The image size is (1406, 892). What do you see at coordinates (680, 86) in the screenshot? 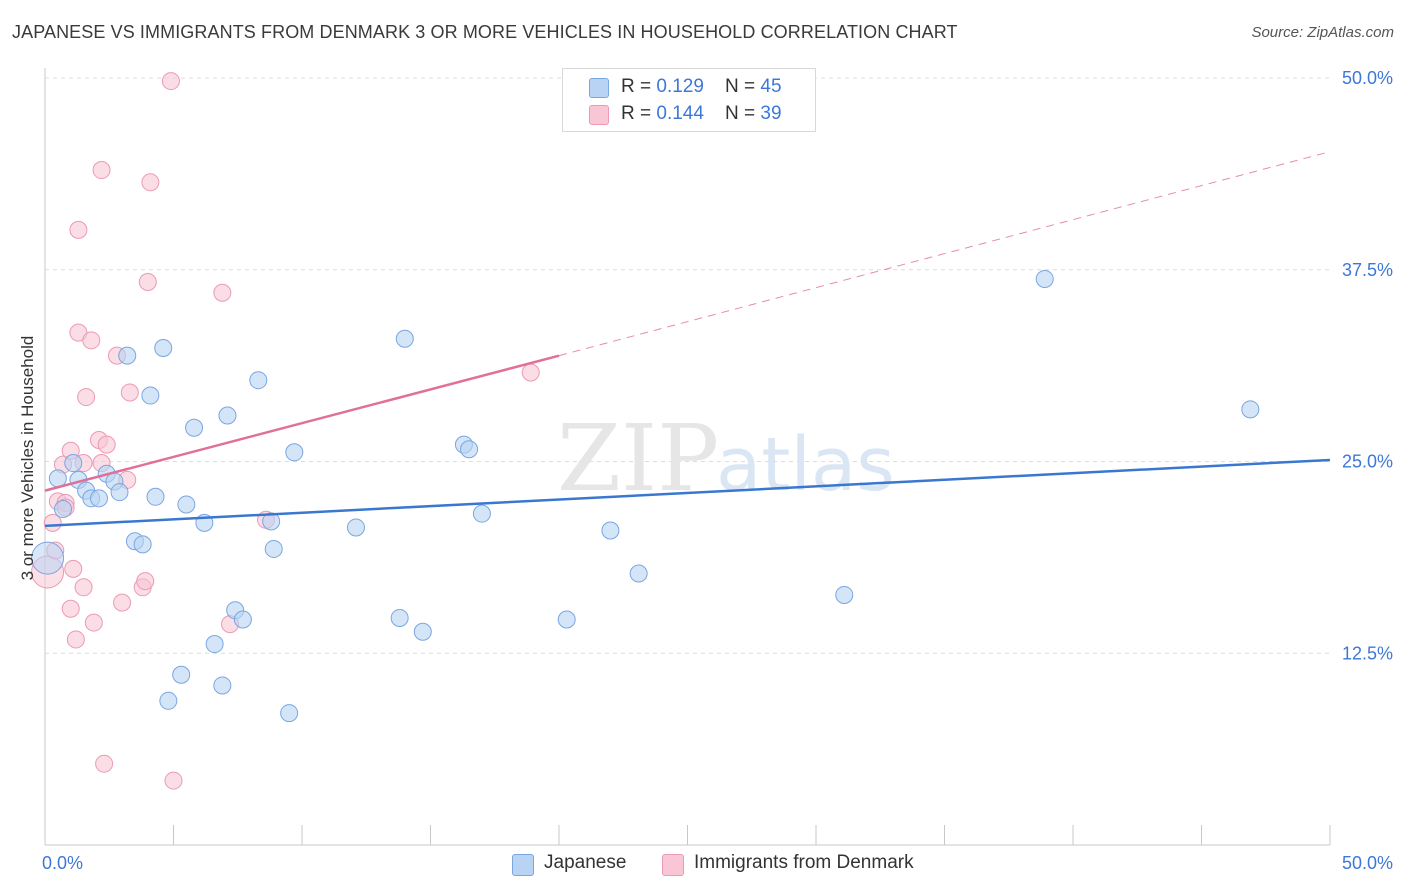
I see `legend-r-value-japanese: 0.129` at bounding box center [680, 86].